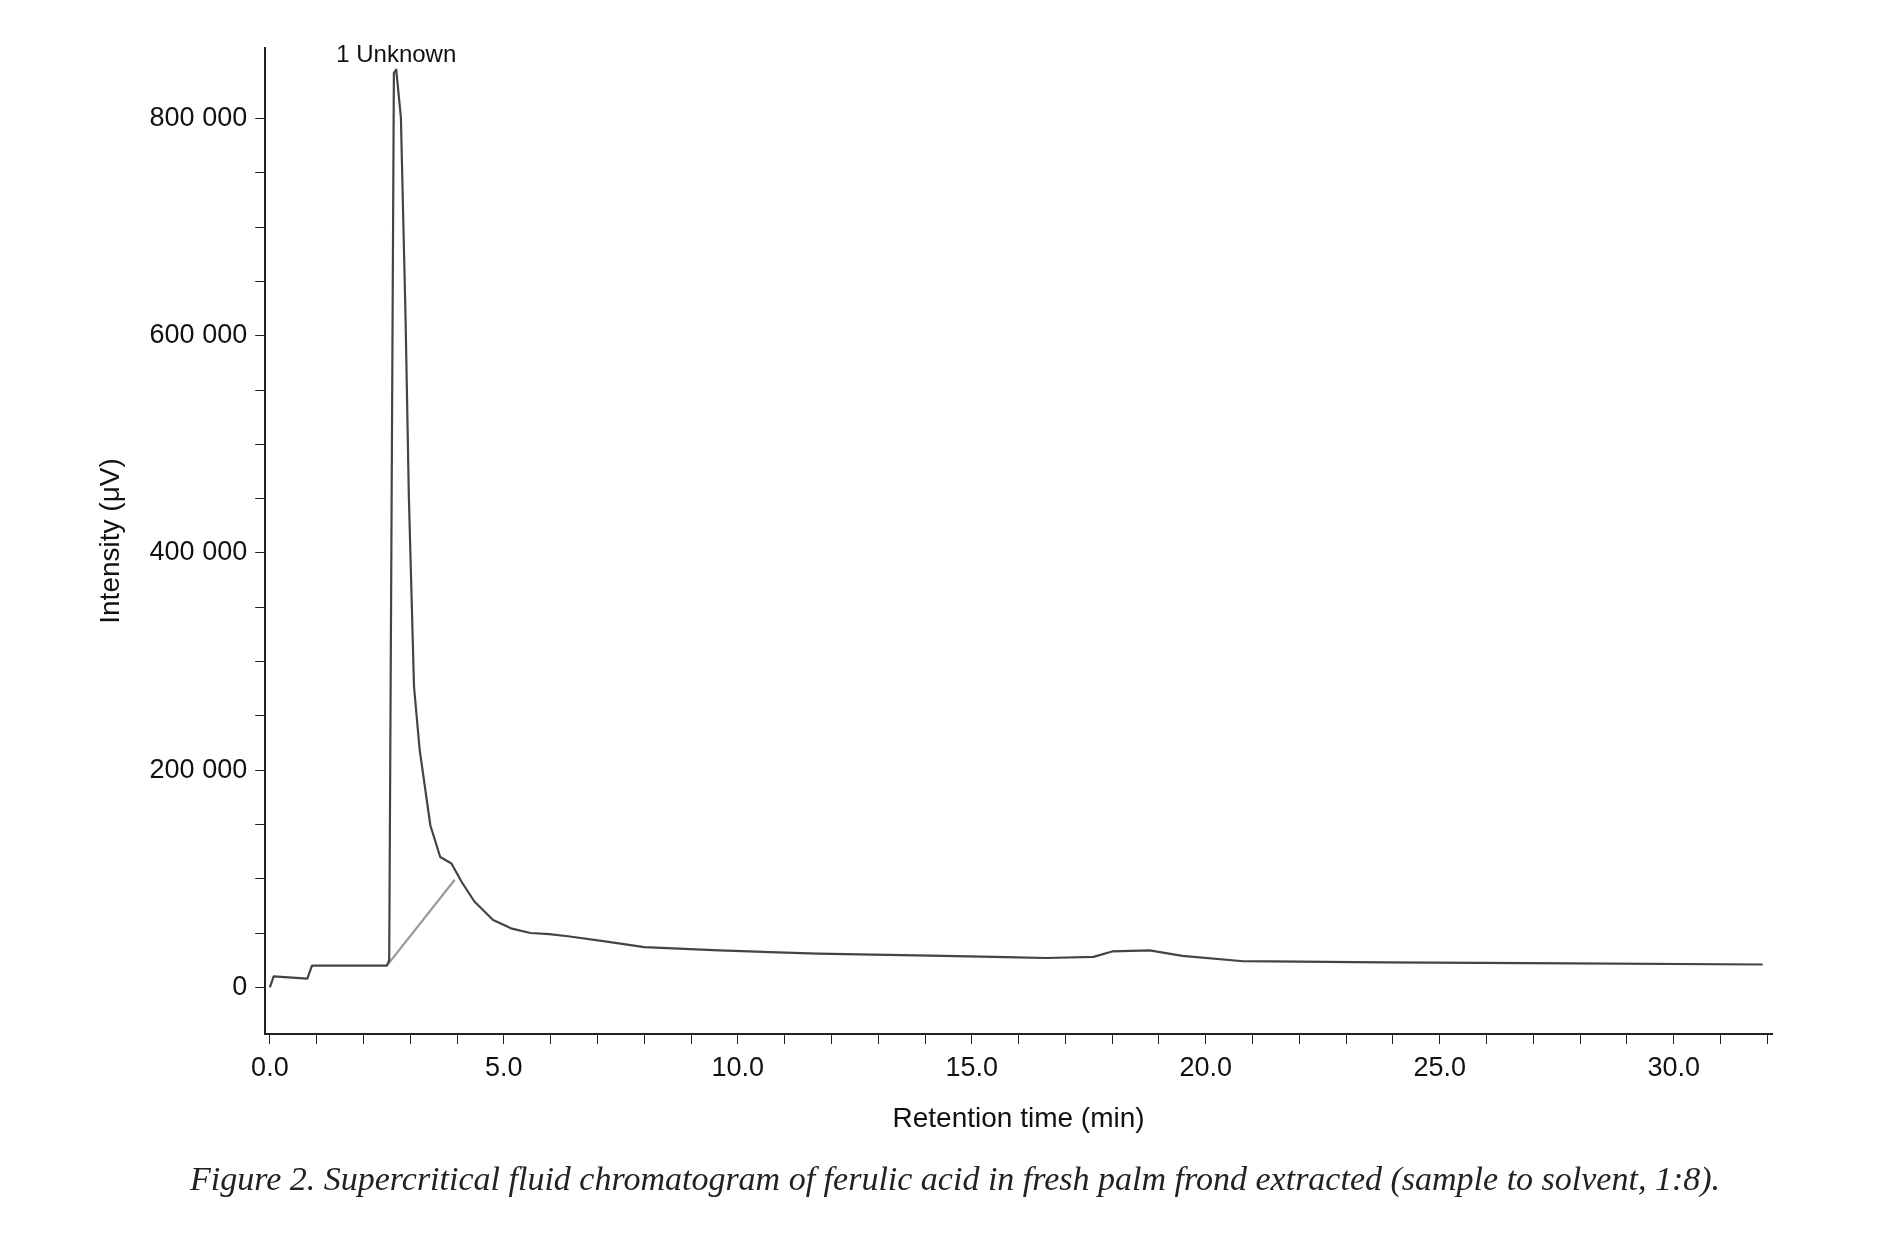 This screenshot has width=1902, height=1248. What do you see at coordinates (1440, 1066) in the screenshot?
I see `x-tick-label: 25.0` at bounding box center [1440, 1066].